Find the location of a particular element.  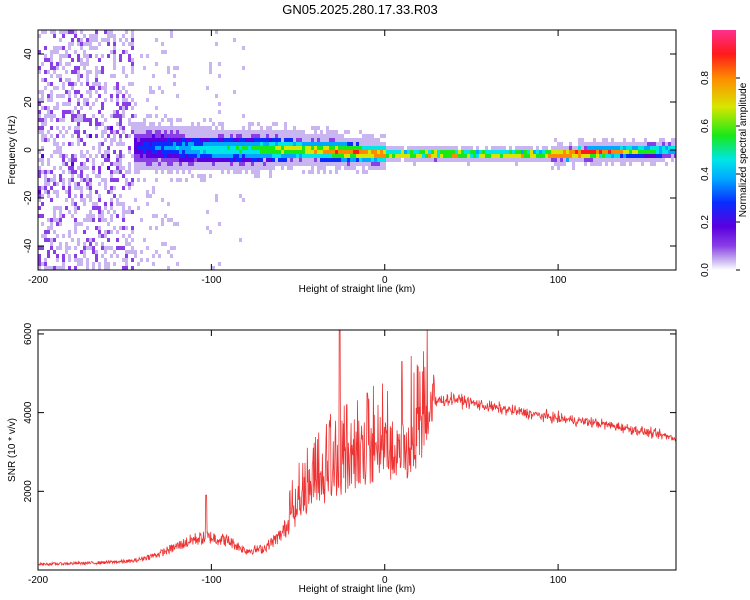

spectrogram-y-tick-label: 0 is located at coordinates (28, 150).